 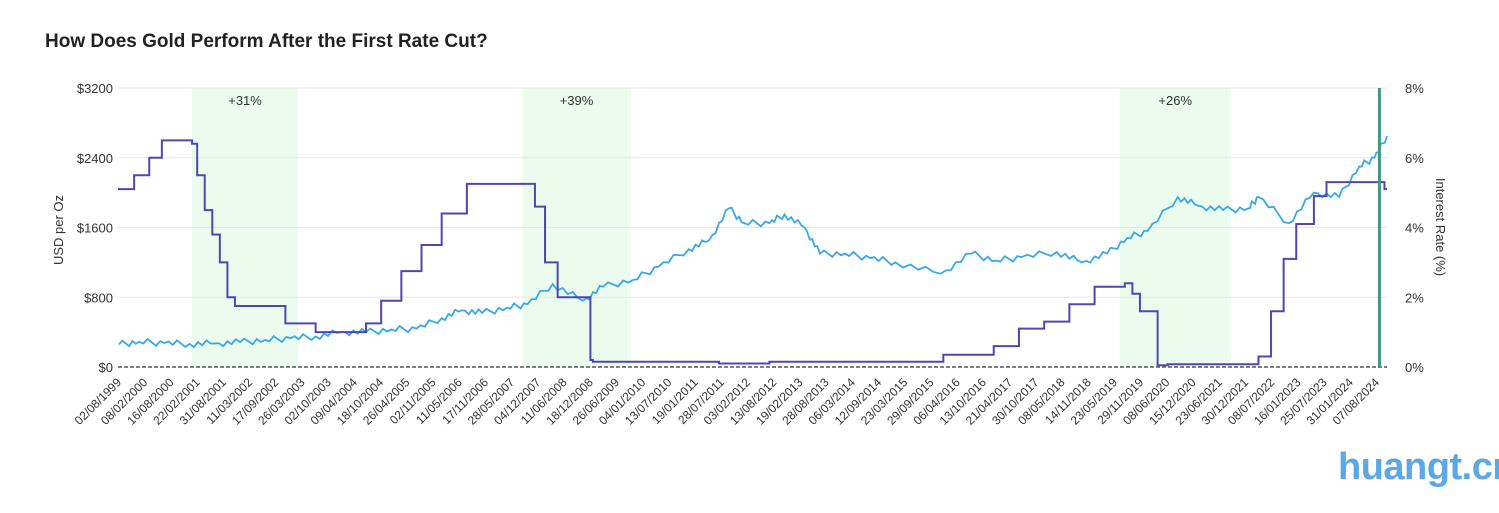 I want to click on y-tick-label: $3200, so click(x=95, y=88).